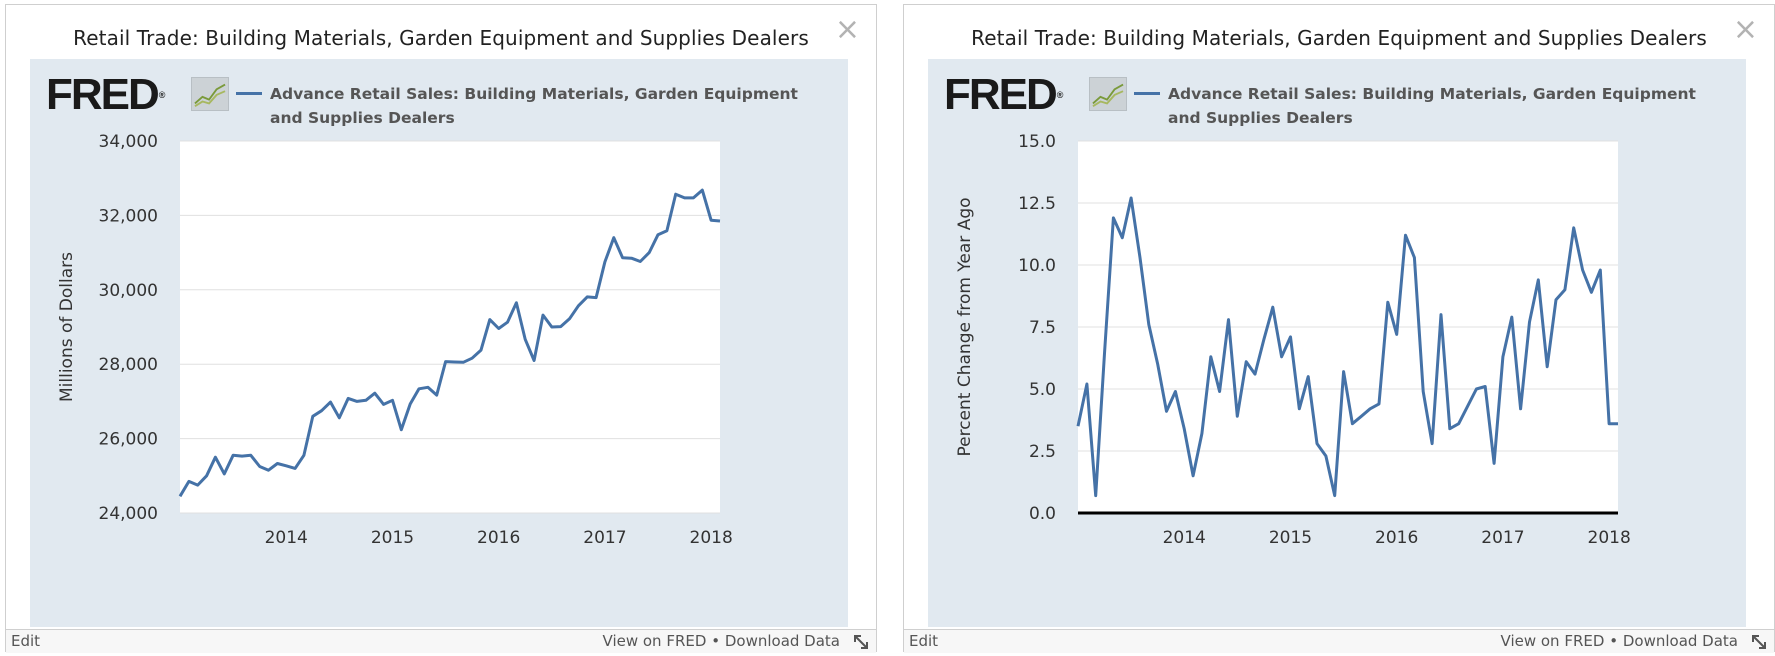 The image size is (1775, 656). I want to click on y-tick-label: 7.5, so click(1042, 328).